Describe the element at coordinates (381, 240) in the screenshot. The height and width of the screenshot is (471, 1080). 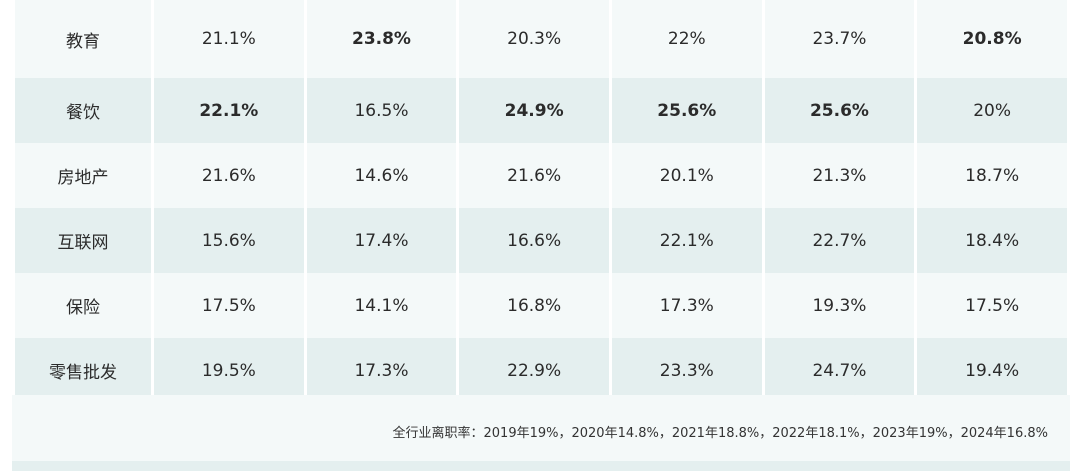
I see `value-cell: 17.4%` at that location.